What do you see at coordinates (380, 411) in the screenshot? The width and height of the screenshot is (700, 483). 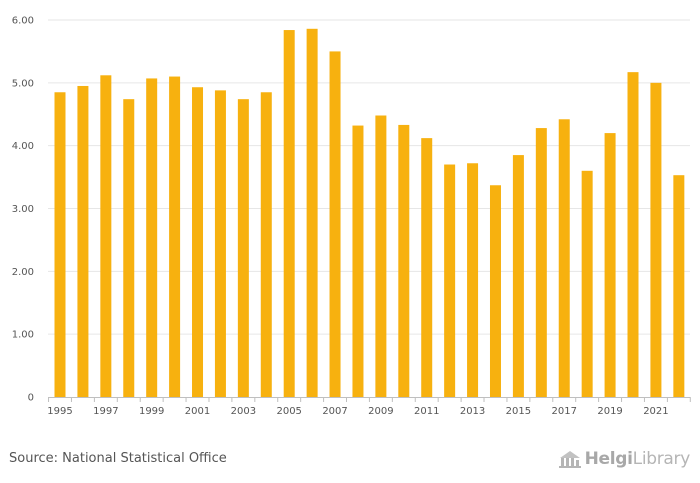 I see `x-tick-label: 2009` at bounding box center [380, 411].